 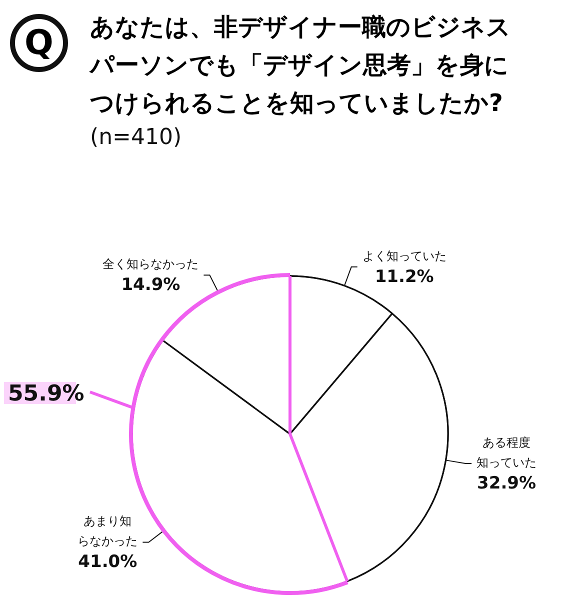 I want to click on data-label: 14.9%, so click(x=150, y=285).